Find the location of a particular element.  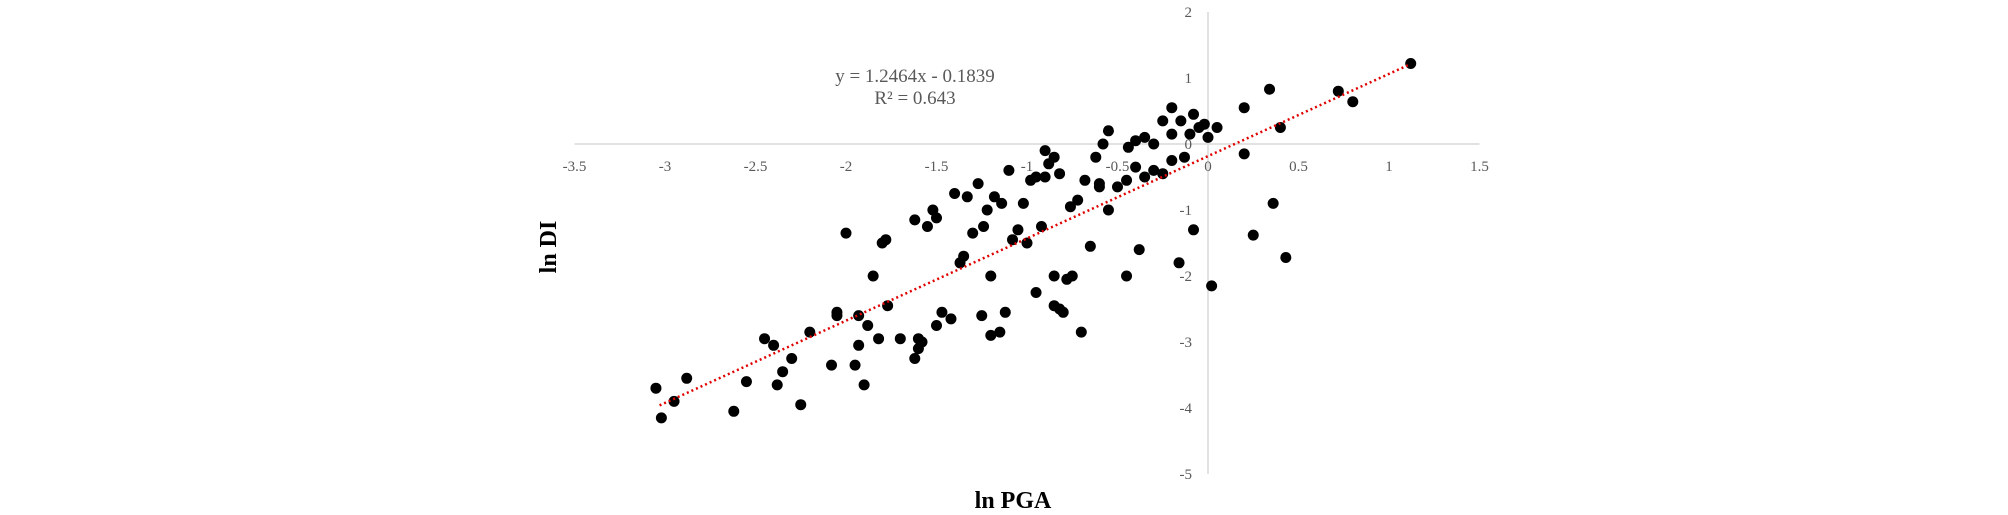

x-tick-label: -3 is located at coordinates (665, 167).